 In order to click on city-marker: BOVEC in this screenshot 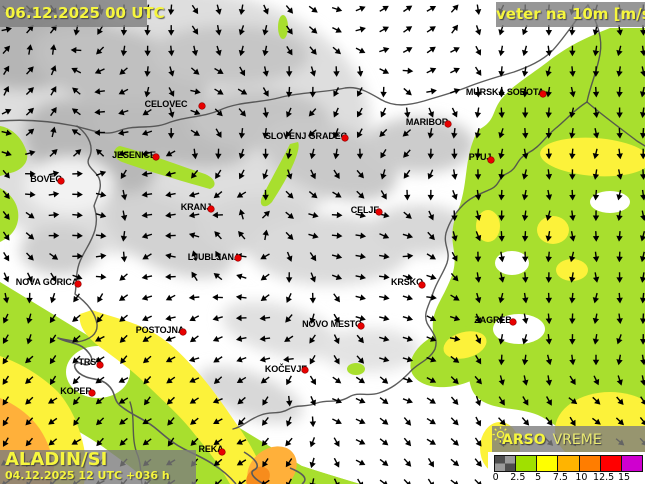, I will do `click(47, 179)`.